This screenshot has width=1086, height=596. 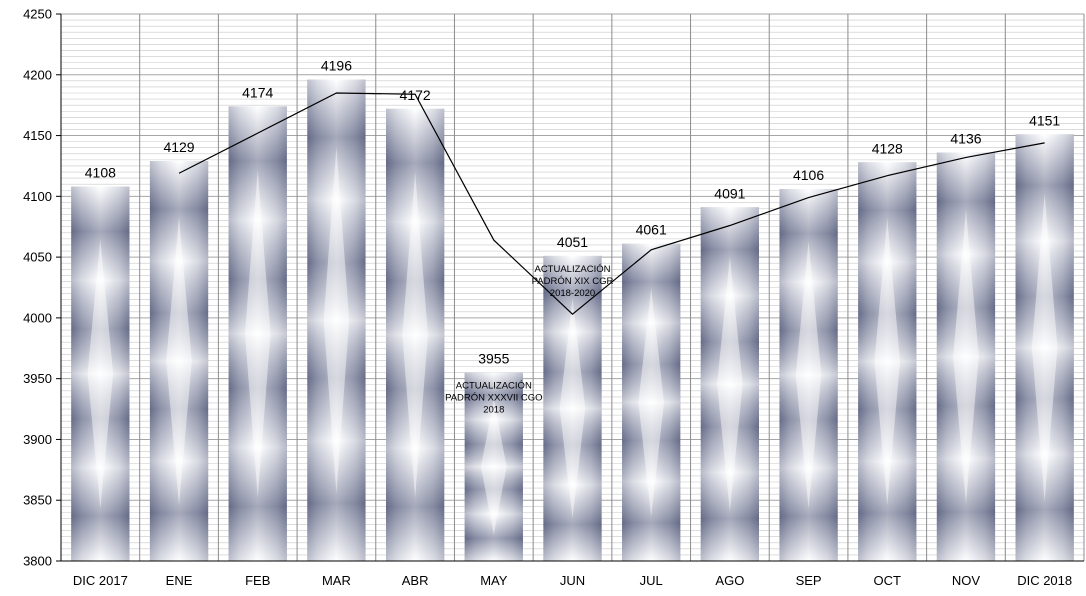 I want to click on x-tick-label: NOV, so click(x=966, y=580).